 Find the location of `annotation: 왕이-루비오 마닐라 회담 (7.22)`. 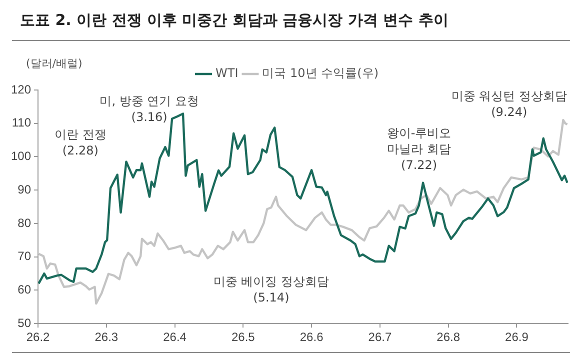

annotation: 왕이-루비오 마닐라 회담 (7.22) is located at coordinates (419, 149).